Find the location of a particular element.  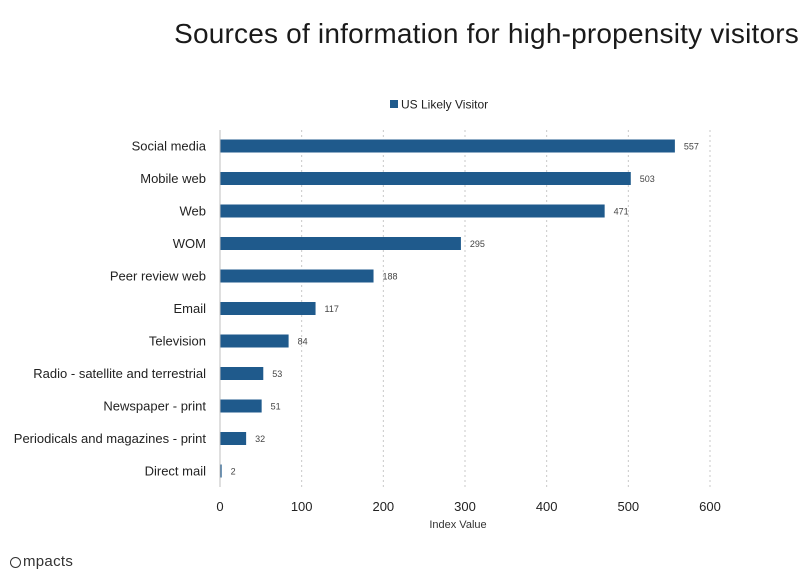

category-label-social-media: Social media is located at coordinates (169, 146).